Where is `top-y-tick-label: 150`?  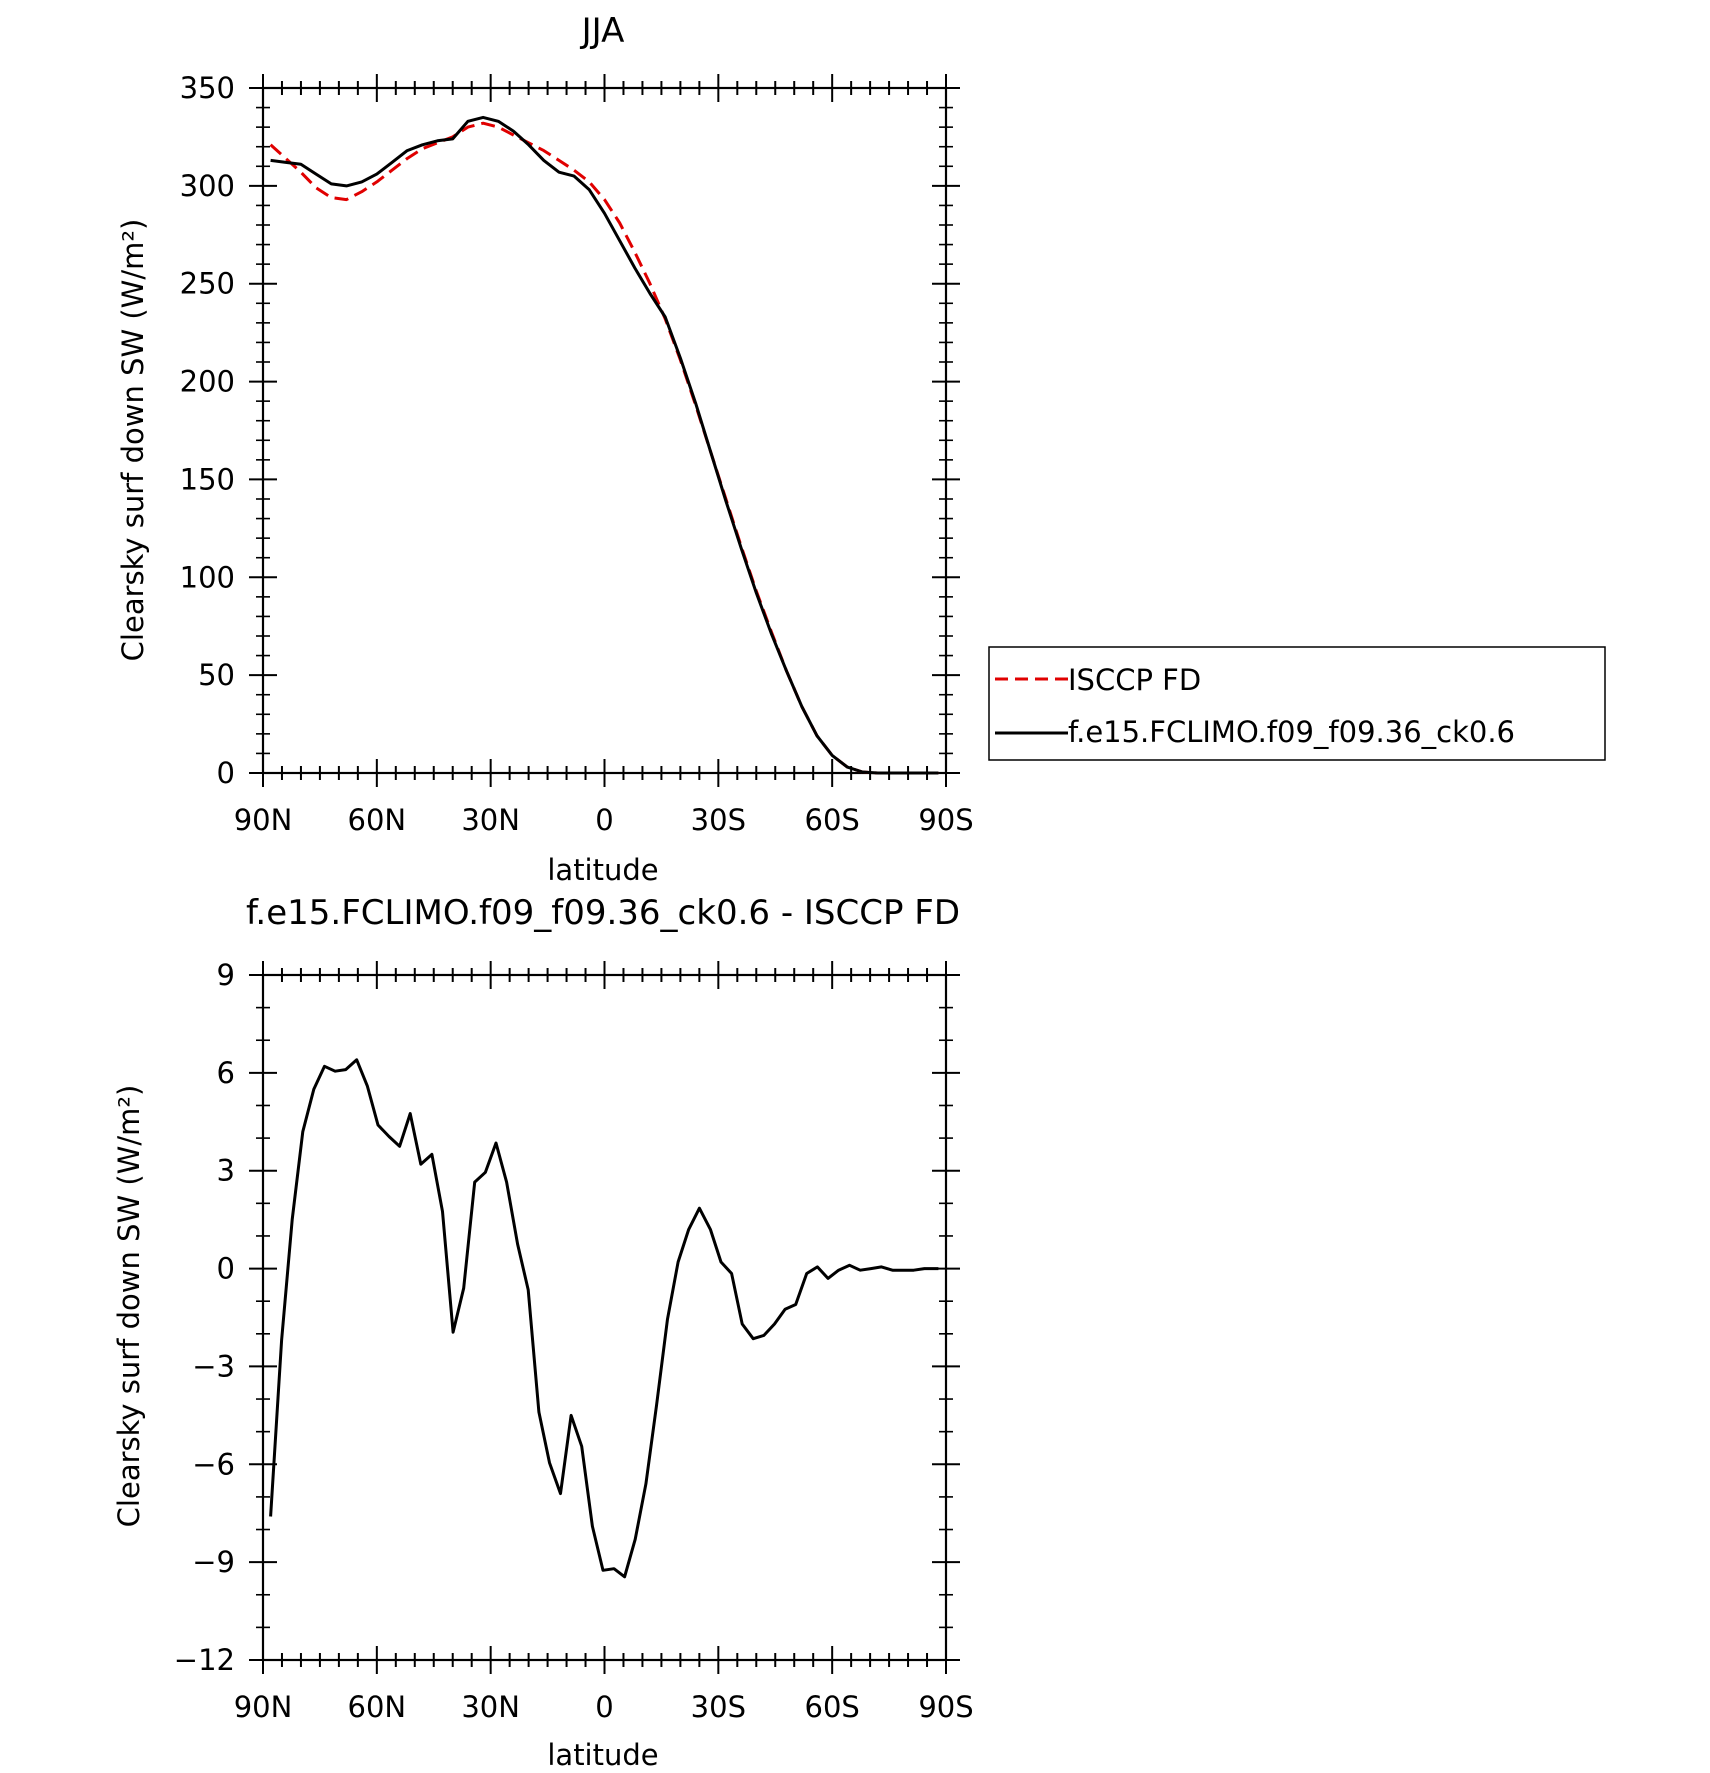
top-y-tick-label: 150 is located at coordinates (207, 479).